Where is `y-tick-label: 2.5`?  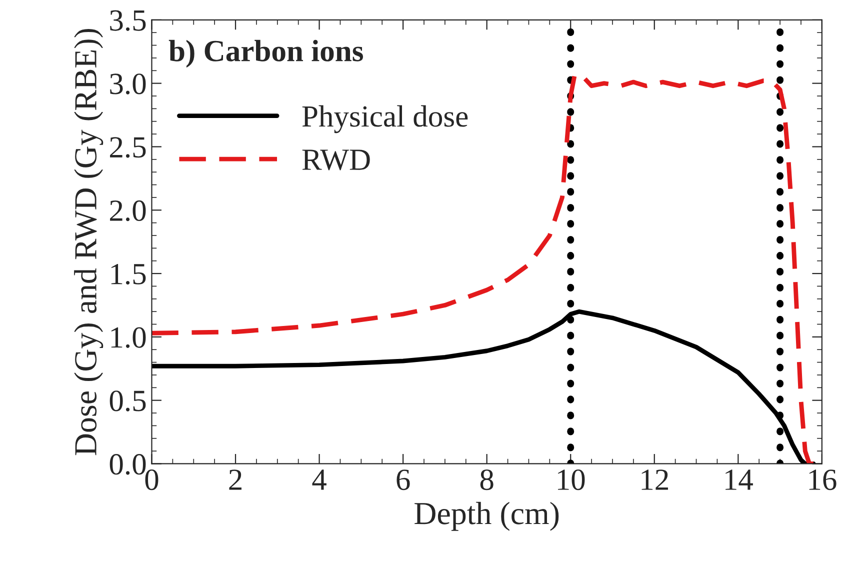 y-tick-label: 2.5 is located at coordinates (128, 147).